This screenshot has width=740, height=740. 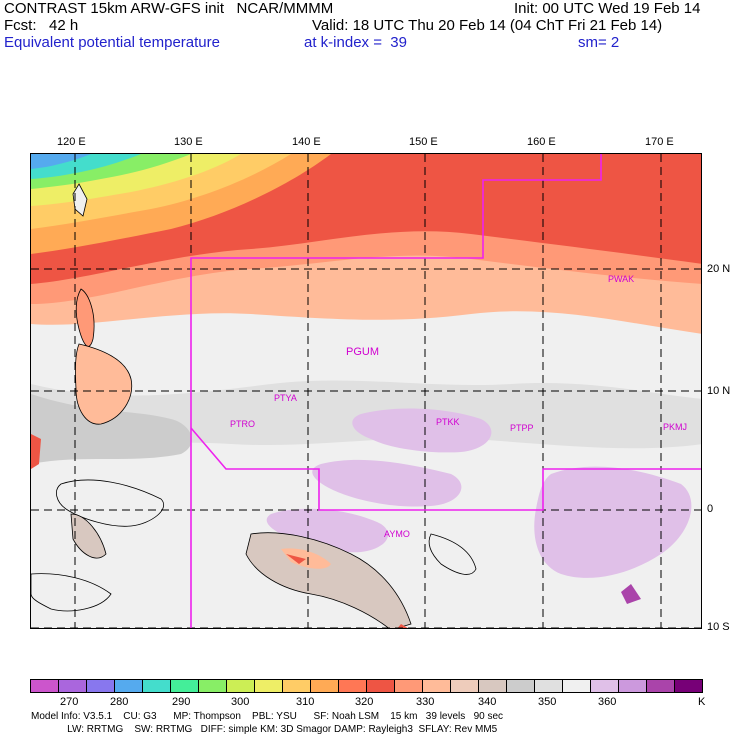 What do you see at coordinates (607, 702) in the screenshot?
I see `colorbar-tick-360: 360` at bounding box center [607, 702].